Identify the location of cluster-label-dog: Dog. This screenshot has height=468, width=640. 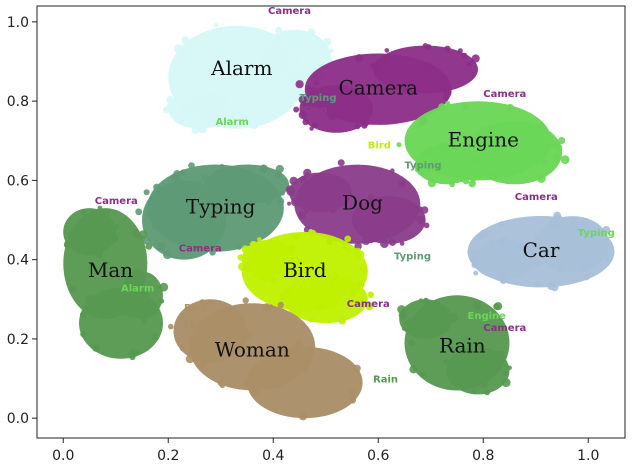
(362, 203).